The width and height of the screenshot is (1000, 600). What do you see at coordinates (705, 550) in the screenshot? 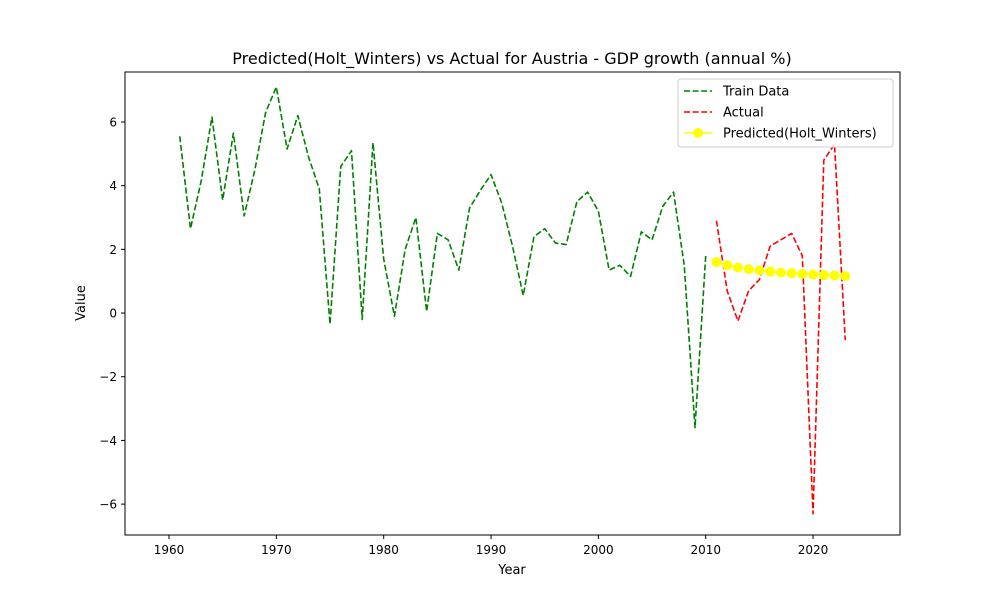
I see `x-tick-label: 2010` at bounding box center [705, 550].